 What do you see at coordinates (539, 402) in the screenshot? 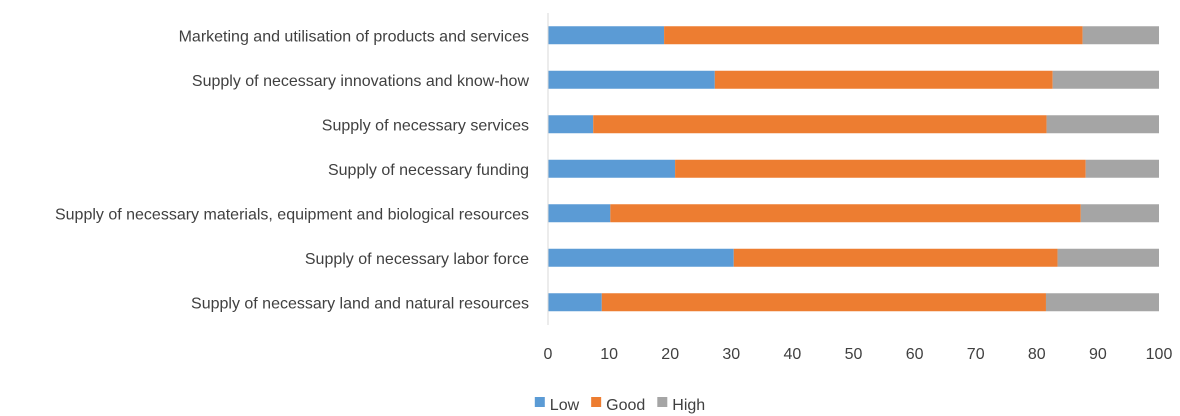
I see `legend-swatch-low` at bounding box center [539, 402].